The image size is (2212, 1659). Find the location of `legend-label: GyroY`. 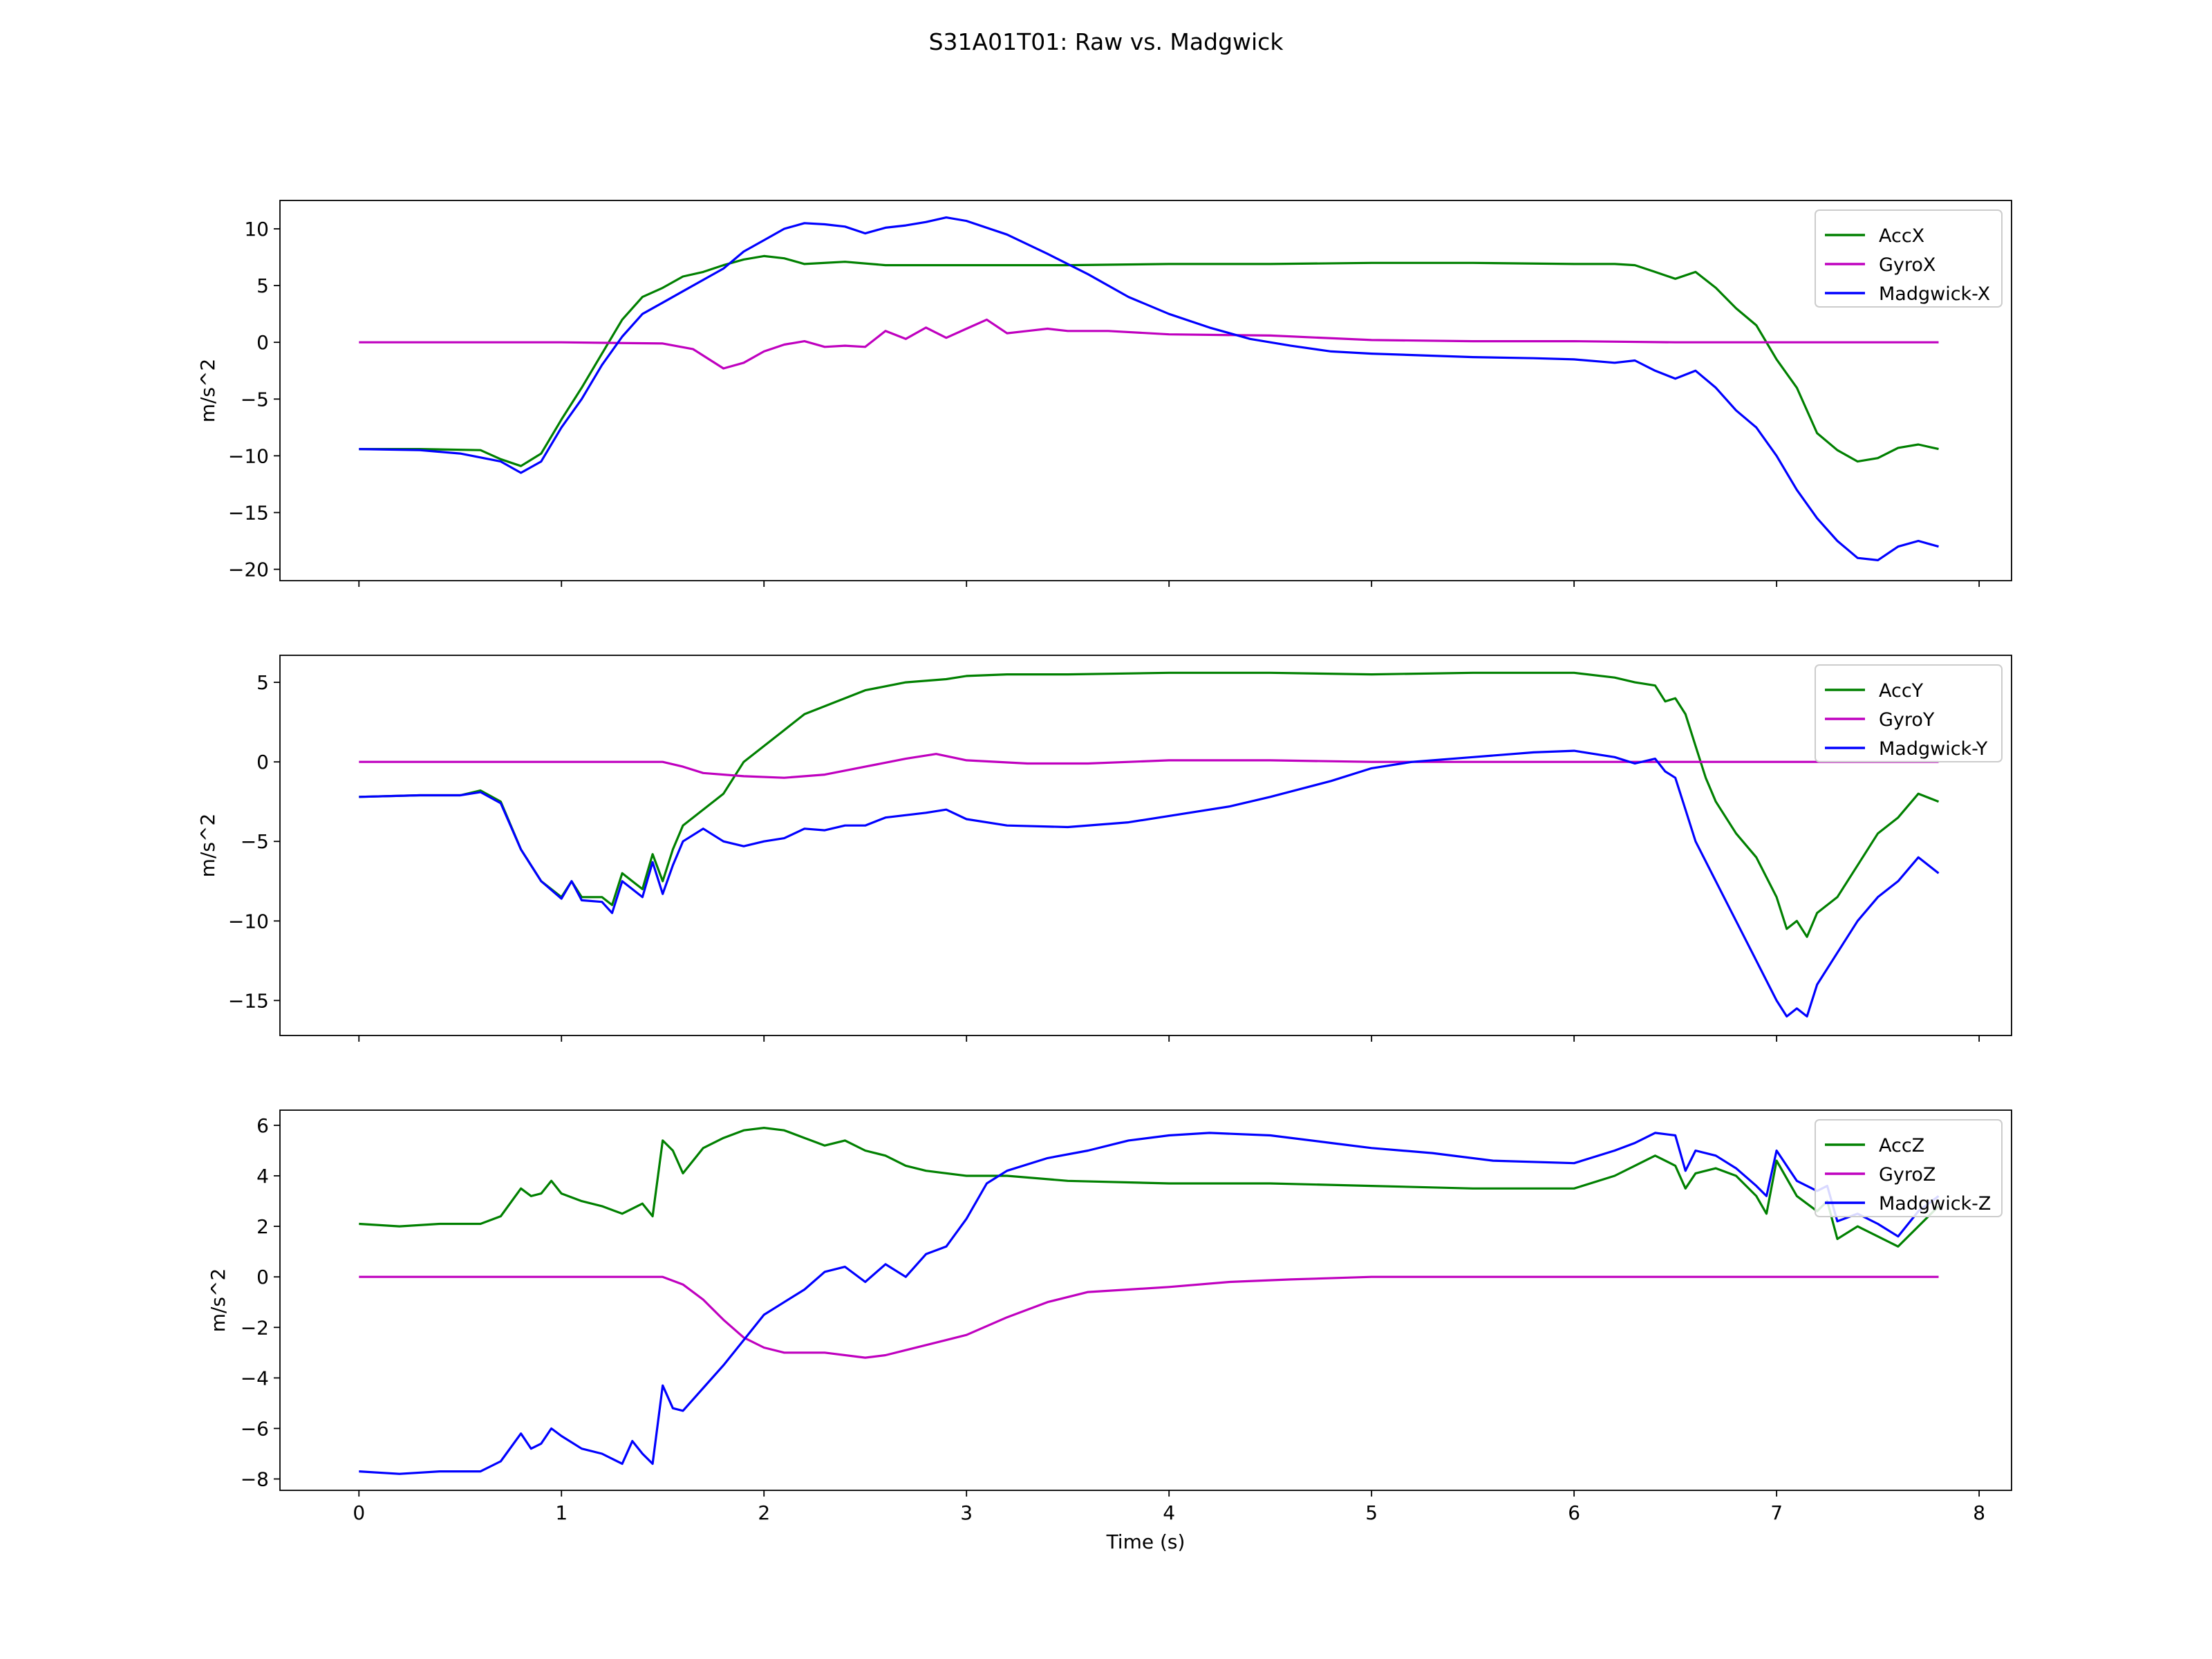

legend-label: GyroY is located at coordinates (1907, 720).